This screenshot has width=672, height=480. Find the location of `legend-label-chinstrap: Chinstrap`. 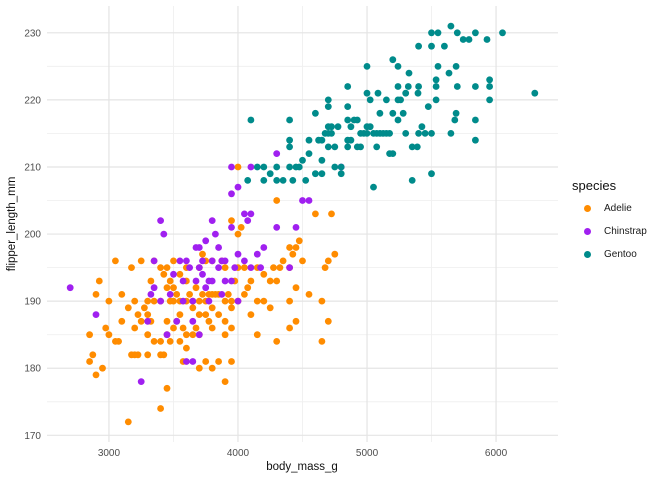

legend-label-chinstrap: Chinstrap is located at coordinates (625, 231).